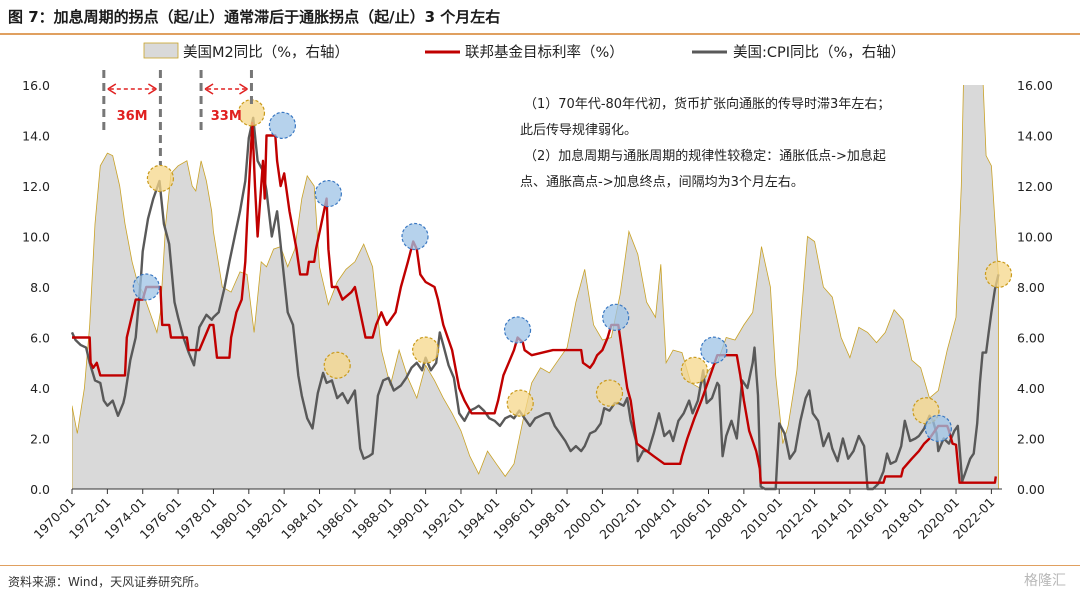  What do you see at coordinates (266, 52) in the screenshot?
I see `legend-label-m2: 美国M2同比（%，右轴）` at bounding box center [266, 52].